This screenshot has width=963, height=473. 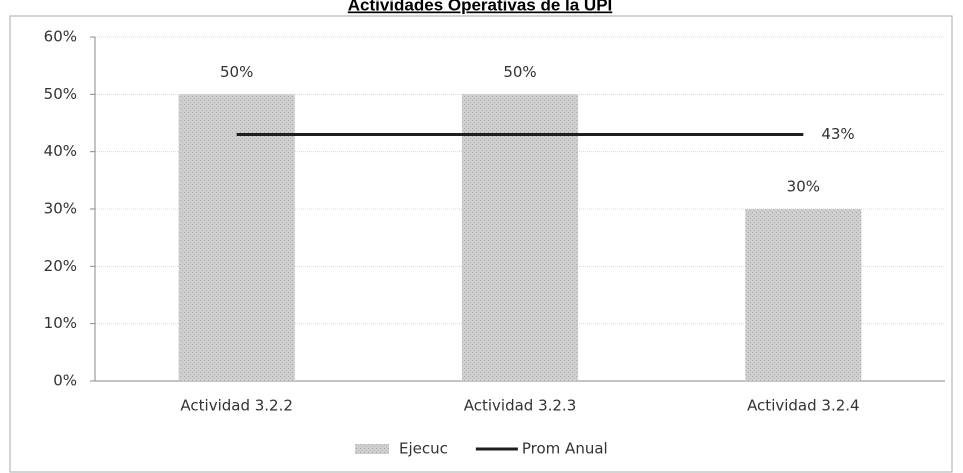 I want to click on legend-label: Prom Anual, so click(x=565, y=449).